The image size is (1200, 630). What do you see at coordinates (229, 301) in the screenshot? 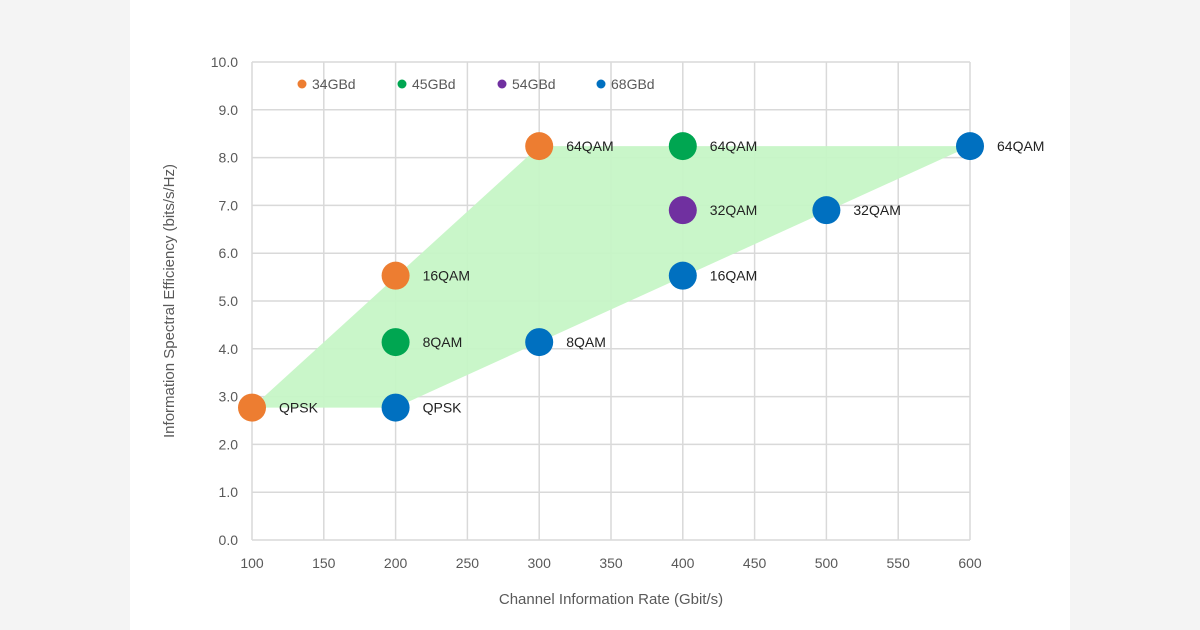
I see `y-tick-label: 5.0` at bounding box center [229, 301].